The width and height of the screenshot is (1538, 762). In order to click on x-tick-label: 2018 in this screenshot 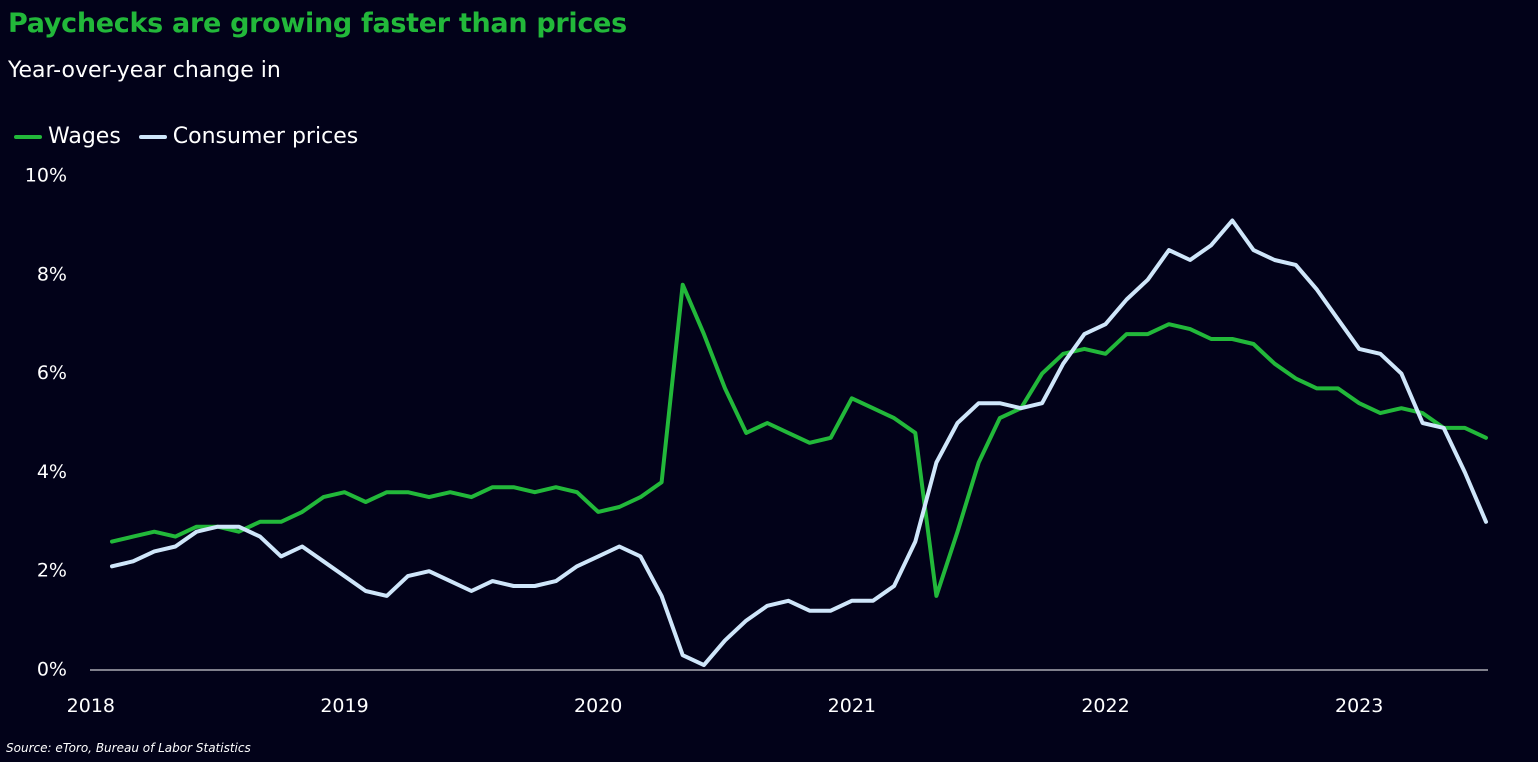, I will do `click(91, 706)`.